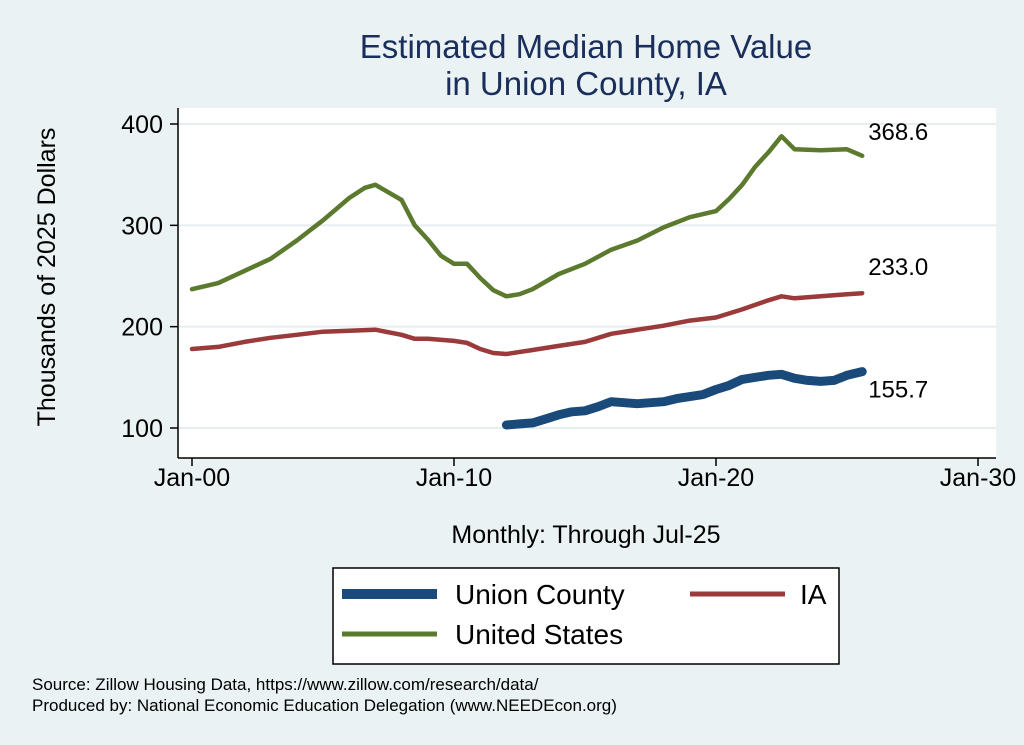 This screenshot has height=745, width=1024. What do you see at coordinates (586, 46) in the screenshot?
I see `chart-title-line-1: Estimated Median Home Value` at bounding box center [586, 46].